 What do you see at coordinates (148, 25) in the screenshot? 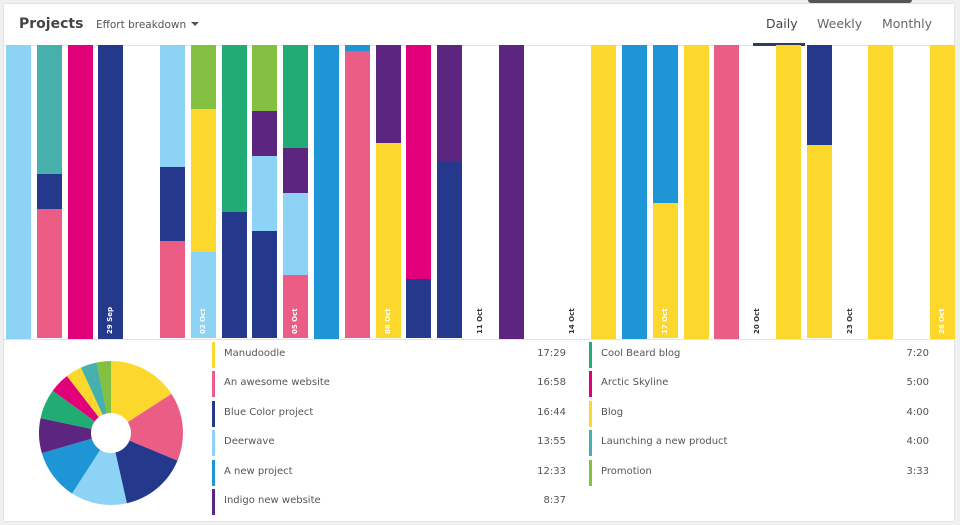
I see `effort-breakdown-dropdown: Effort breakdown` at bounding box center [148, 25].